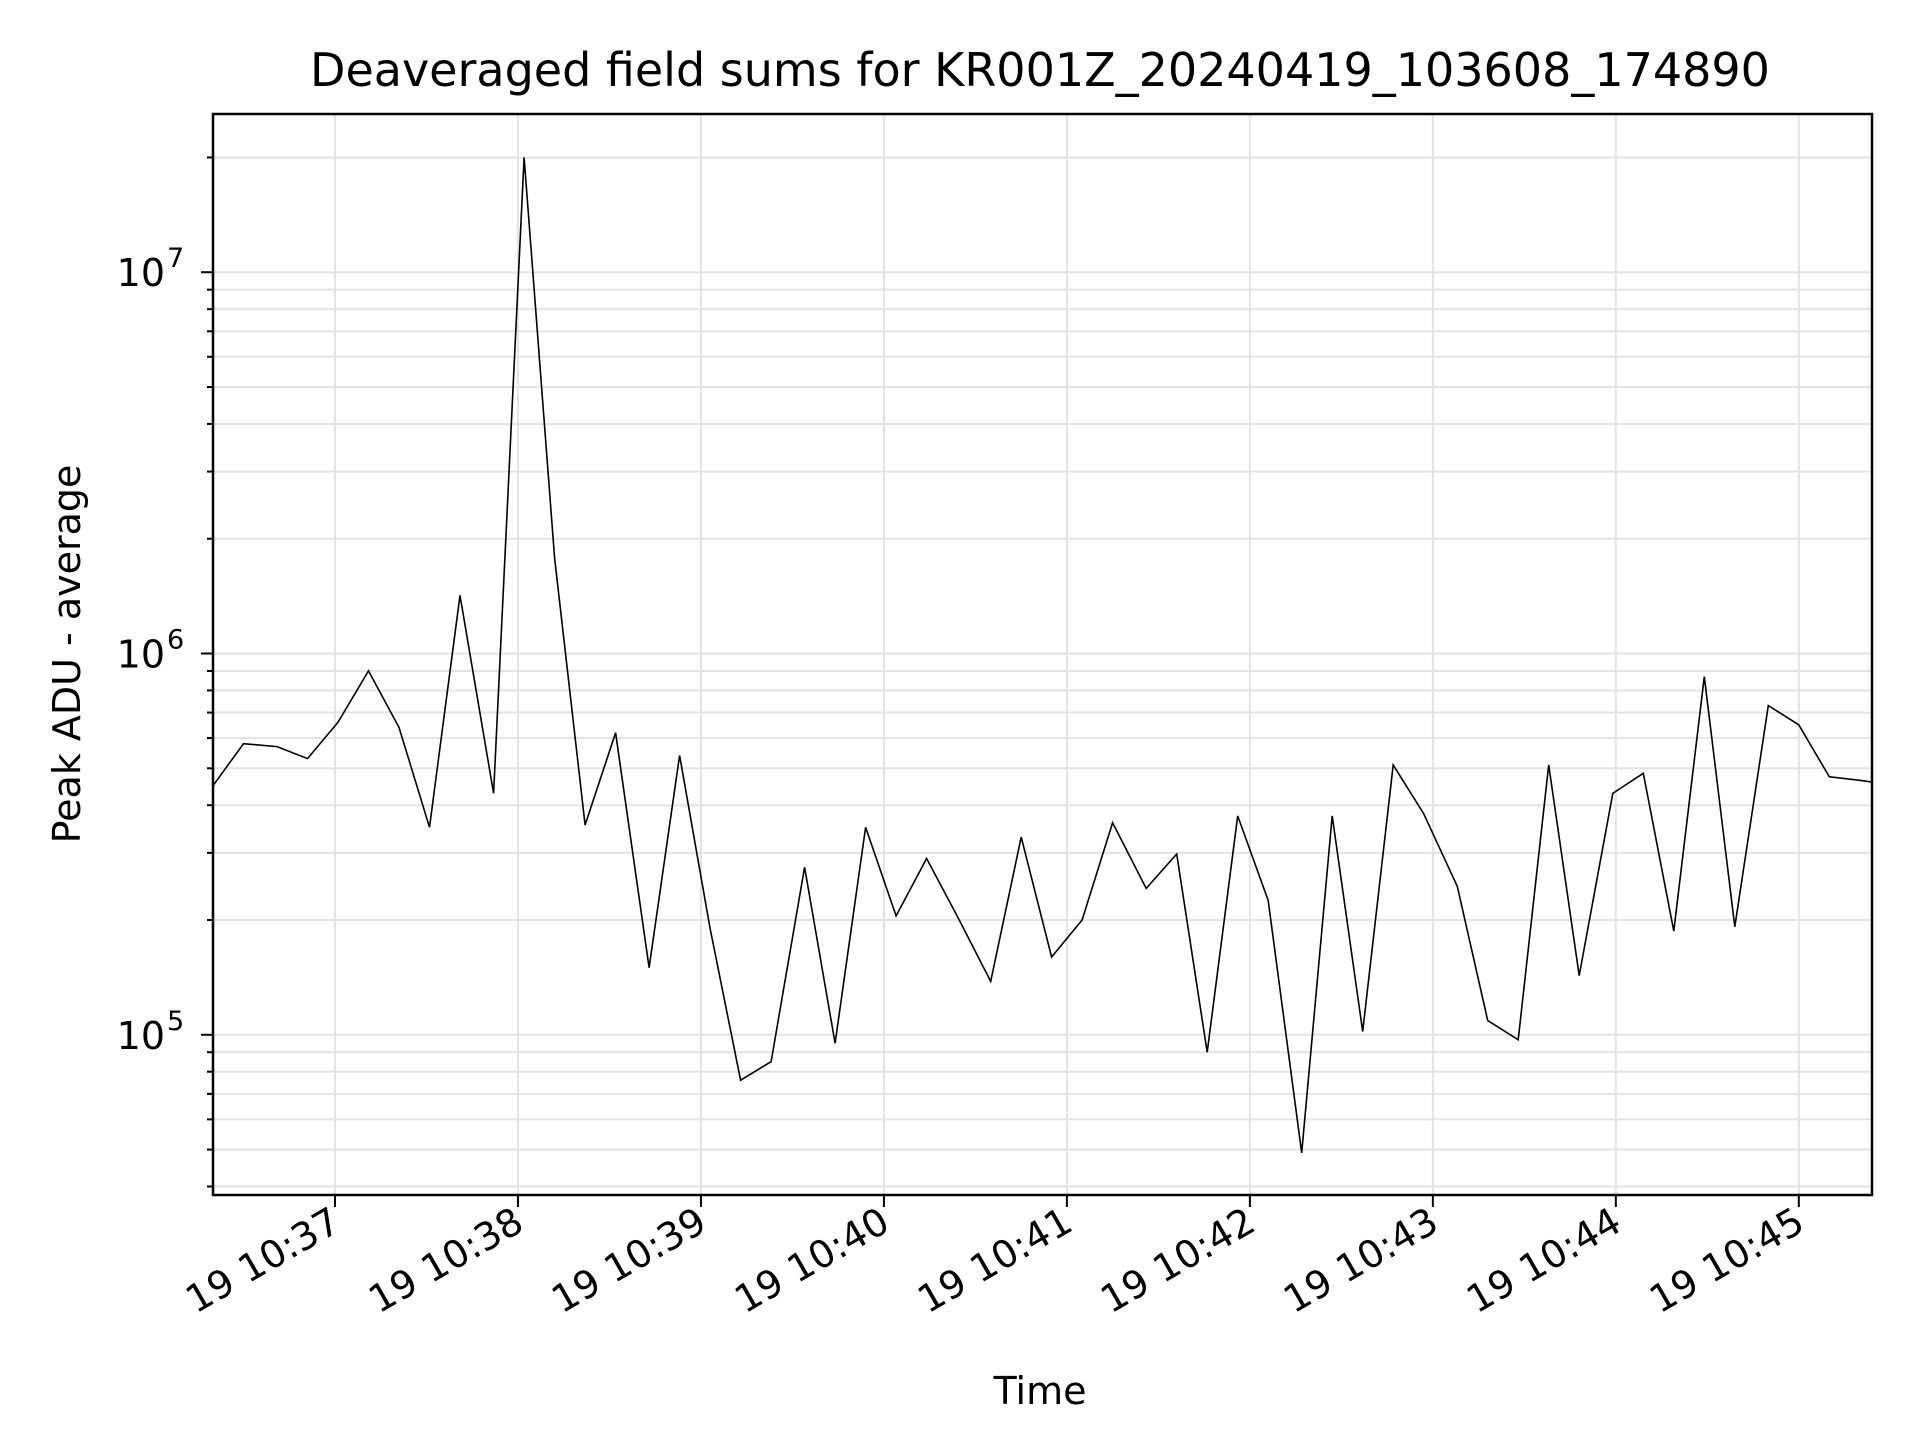 The width and height of the screenshot is (1920, 1440). What do you see at coordinates (175, 258) in the screenshot?
I see `y-tick-exponent: 7` at bounding box center [175, 258].